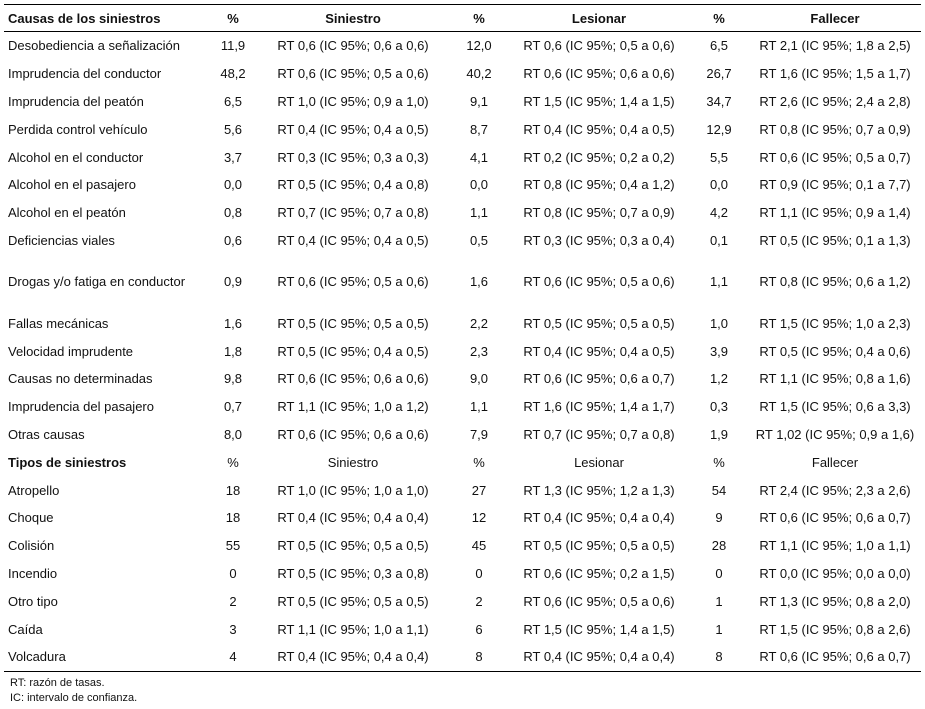  What do you see at coordinates (599, 74) in the screenshot?
I see `cell-lesionar: RT 0,6 (IC 95%; 0,6 a 0,6)` at bounding box center [599, 74].